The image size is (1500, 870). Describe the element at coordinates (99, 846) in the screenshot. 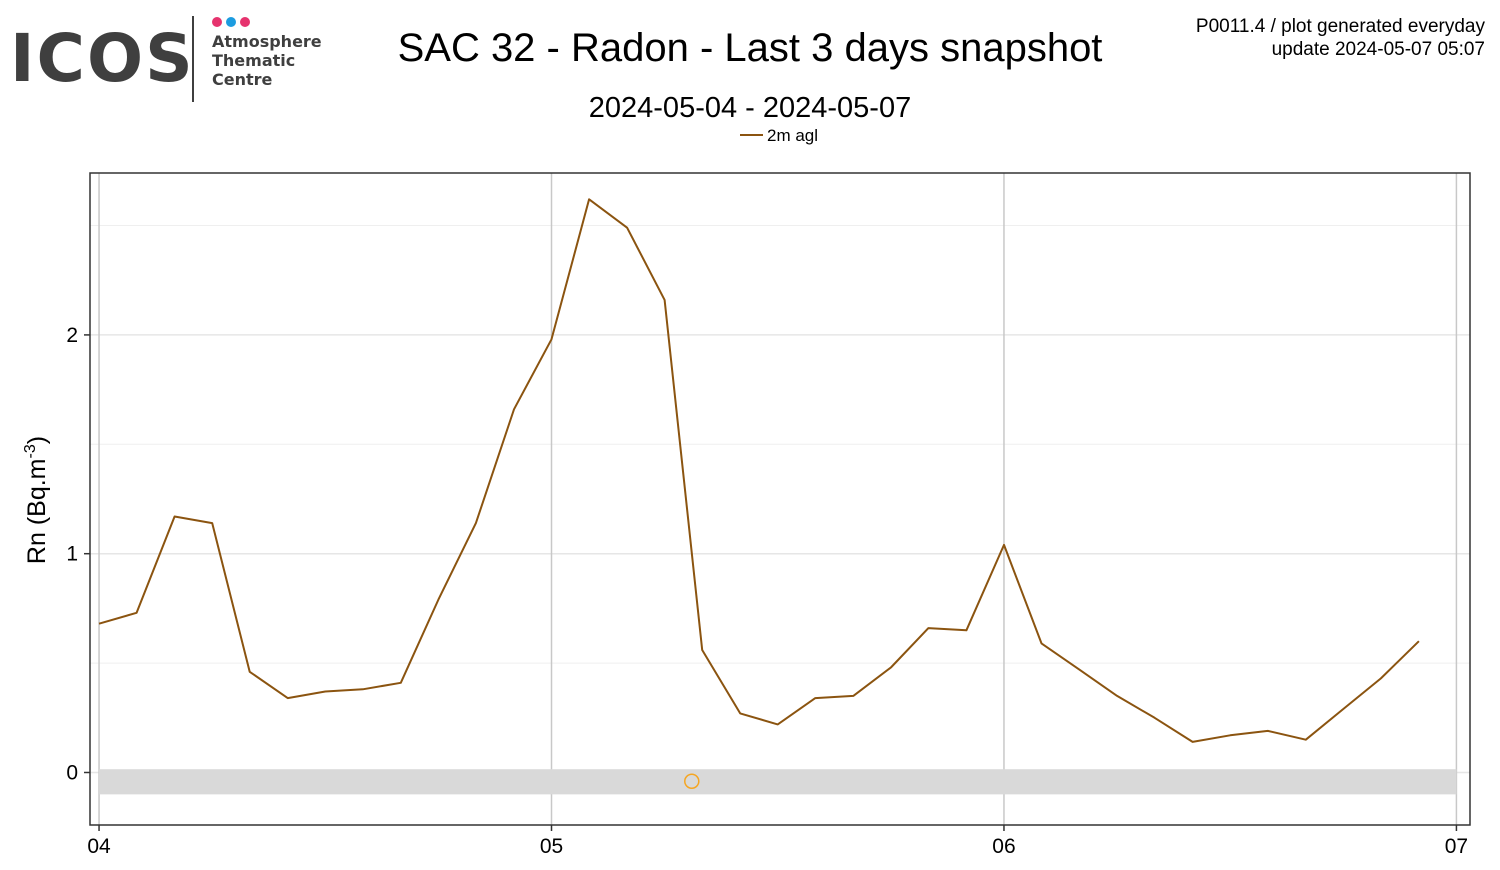

I see `x-tick-label: 04` at that location.